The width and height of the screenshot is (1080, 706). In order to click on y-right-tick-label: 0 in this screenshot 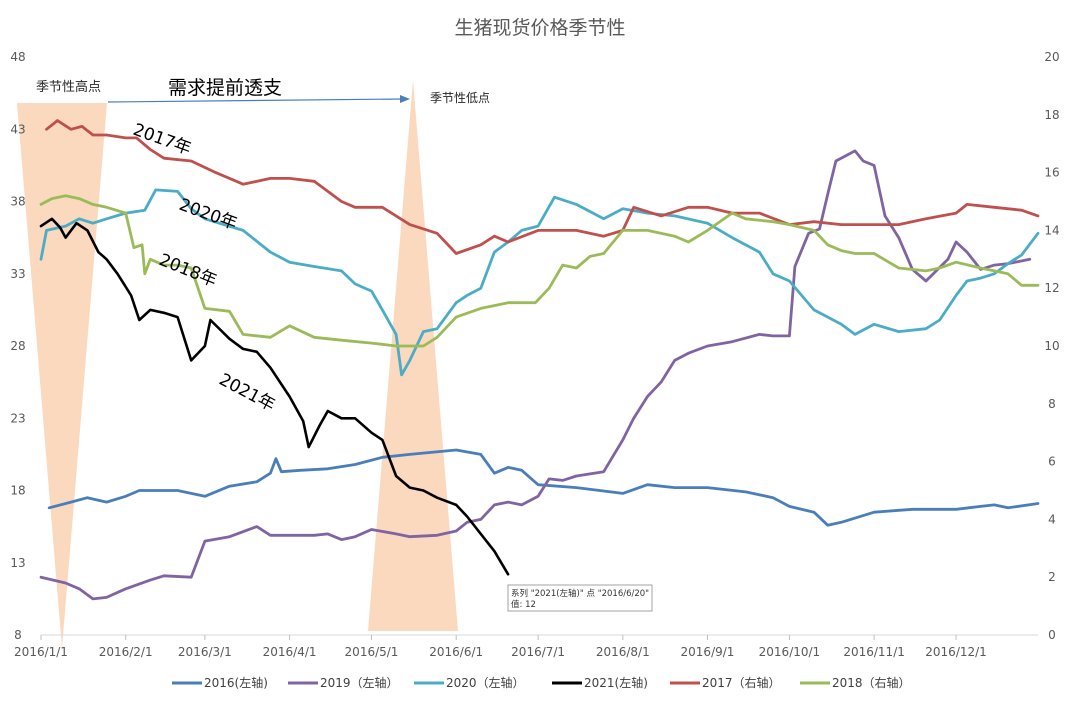, I will do `click(1052, 635)`.